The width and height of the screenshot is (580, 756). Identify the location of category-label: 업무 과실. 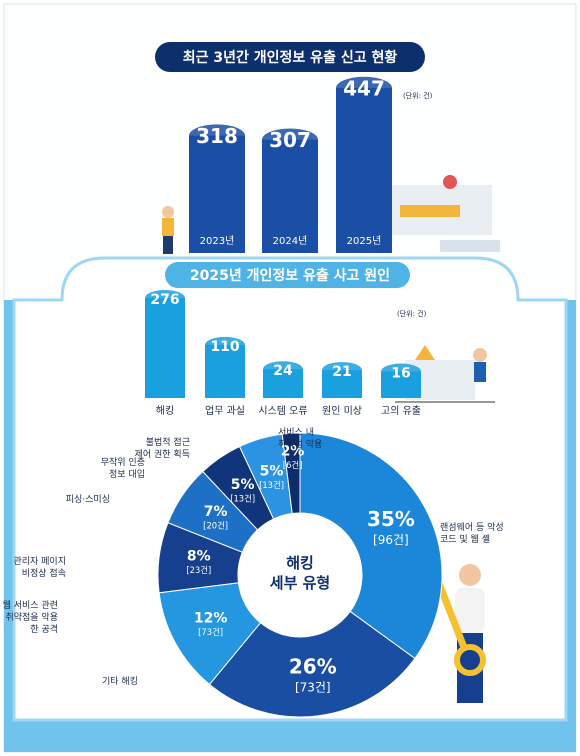
(225, 410).